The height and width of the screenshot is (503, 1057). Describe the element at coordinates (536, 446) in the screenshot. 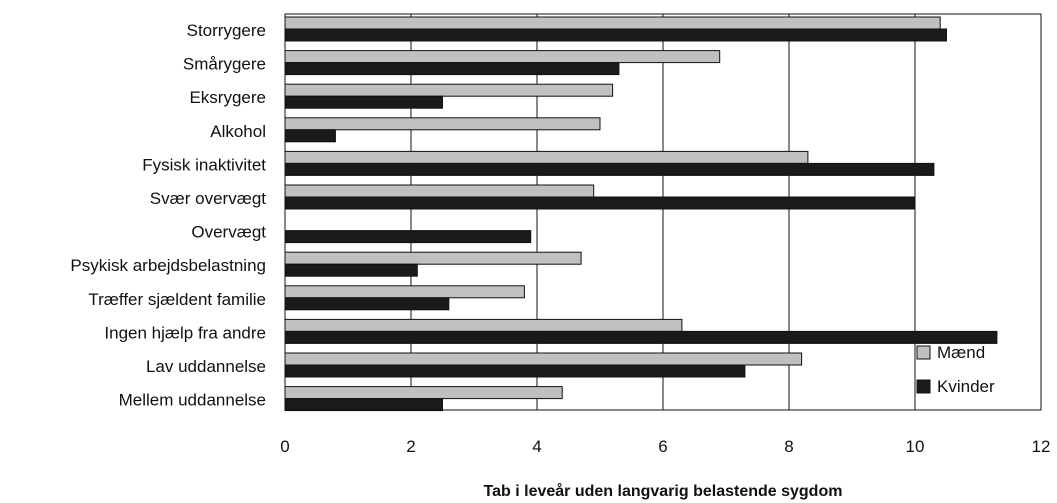

I see `x-tick-label: 4` at that location.